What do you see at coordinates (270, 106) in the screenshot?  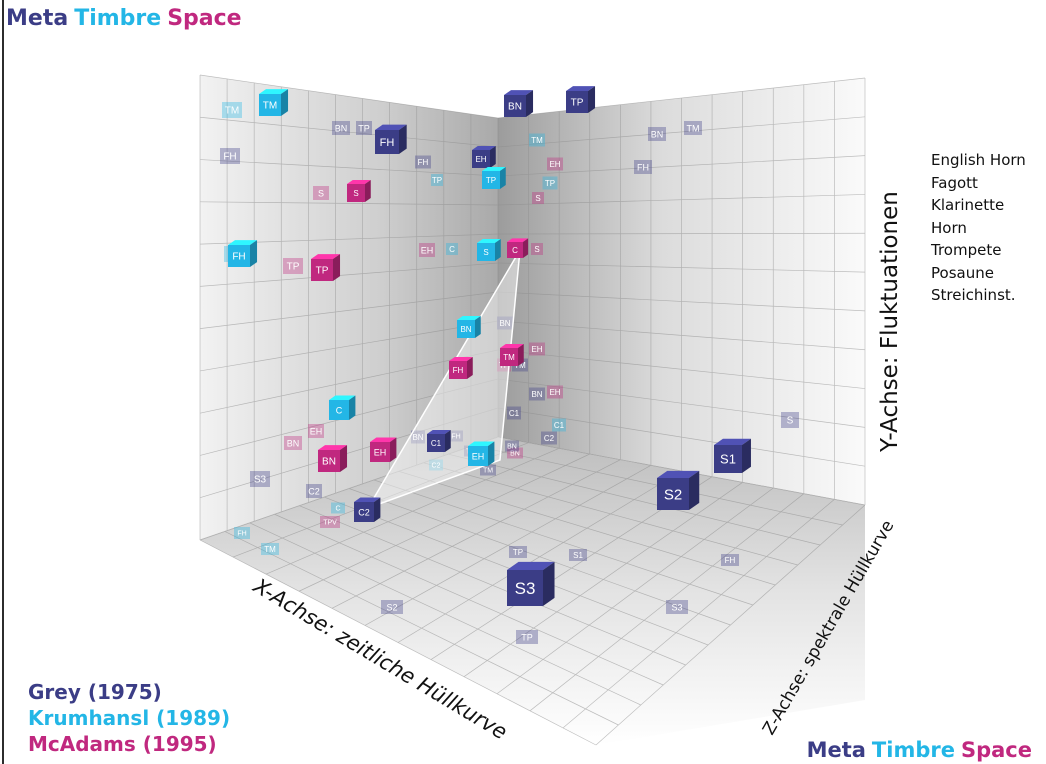 I see `block-label: TM` at bounding box center [270, 106].